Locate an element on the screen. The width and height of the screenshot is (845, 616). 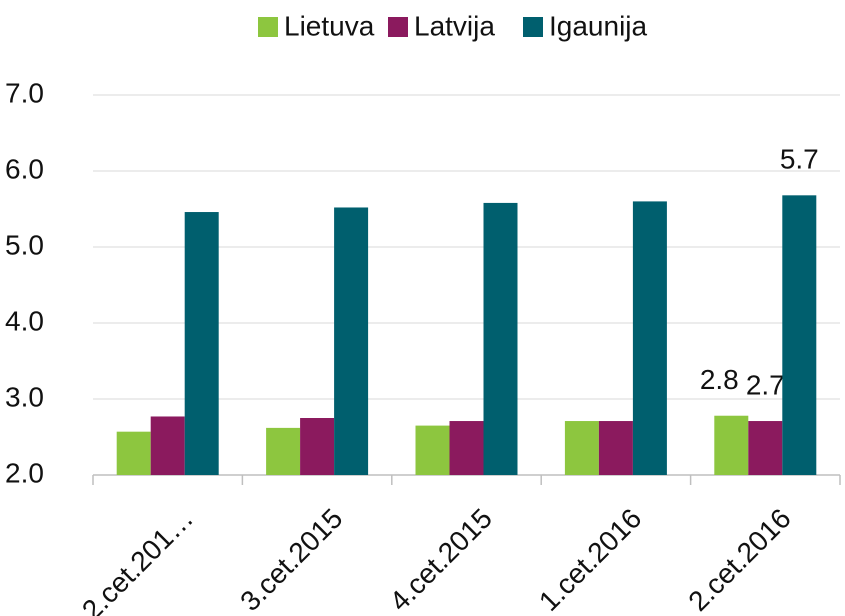
x-tick-label: 2.cet.2016 is located at coordinates (739, 559).